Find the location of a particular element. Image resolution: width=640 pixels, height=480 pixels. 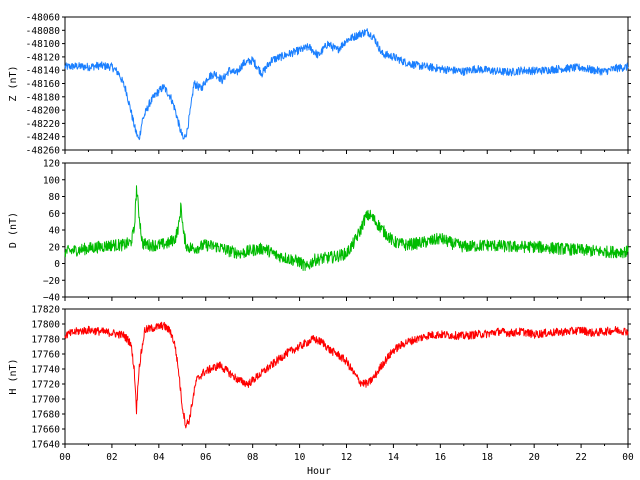

y-tick-label-h: 17800 is located at coordinates (45, 325).